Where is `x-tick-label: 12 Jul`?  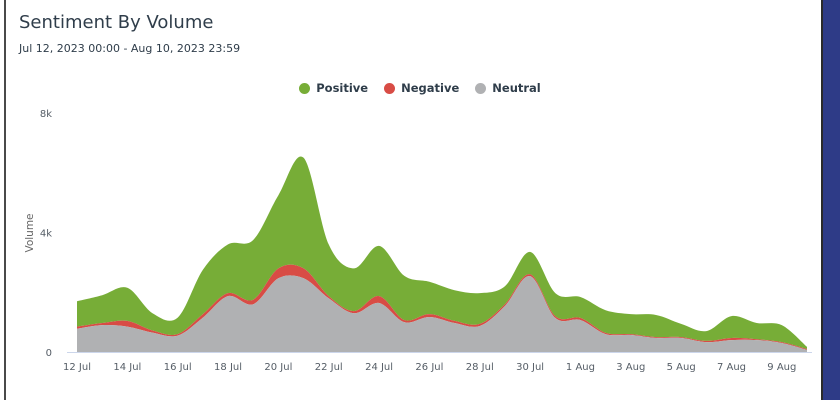 x-tick-label: 12 Jul is located at coordinates (77, 367).